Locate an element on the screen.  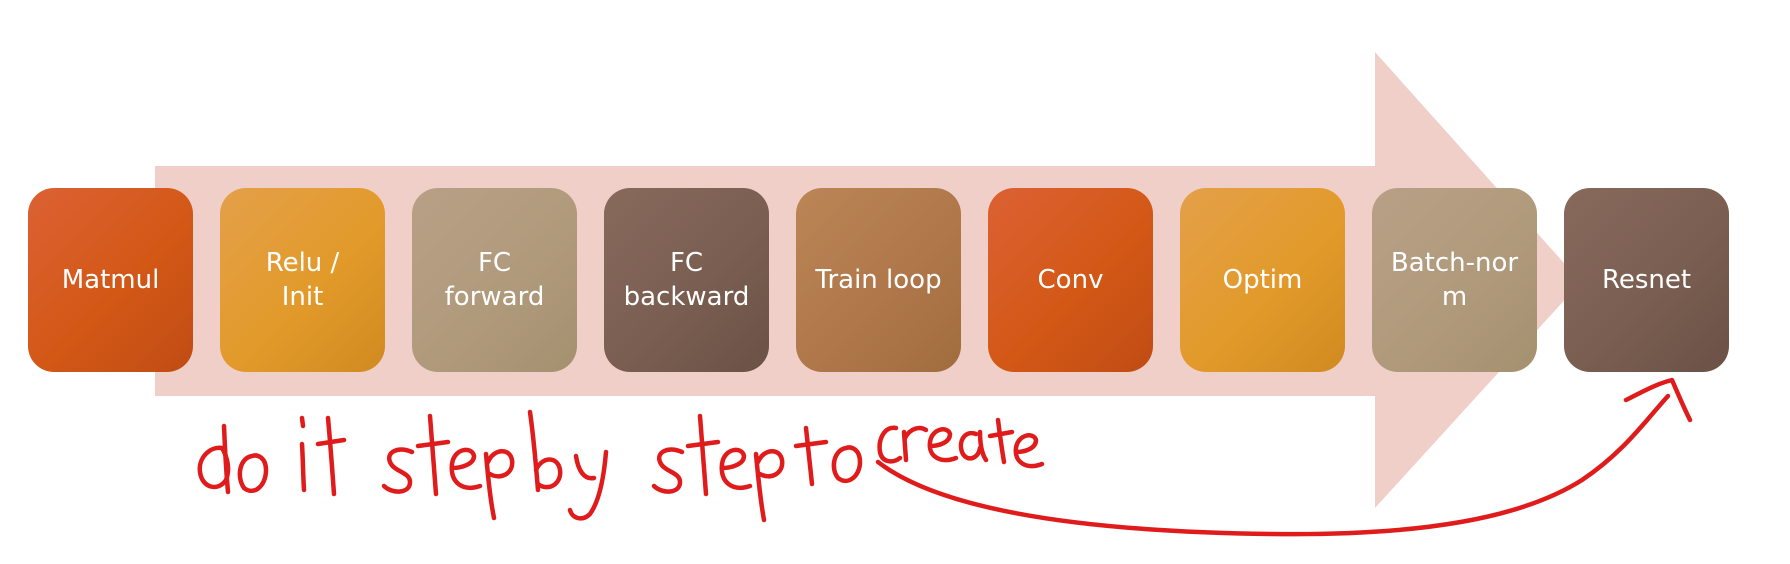
step-label: FC backward is located at coordinates (686, 280).